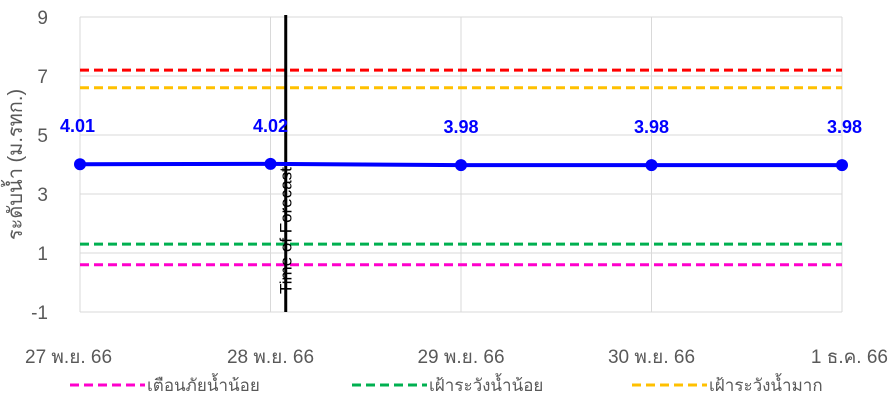  What do you see at coordinates (42, 195) in the screenshot?
I see `y-tick-label: 3` at bounding box center [42, 195].